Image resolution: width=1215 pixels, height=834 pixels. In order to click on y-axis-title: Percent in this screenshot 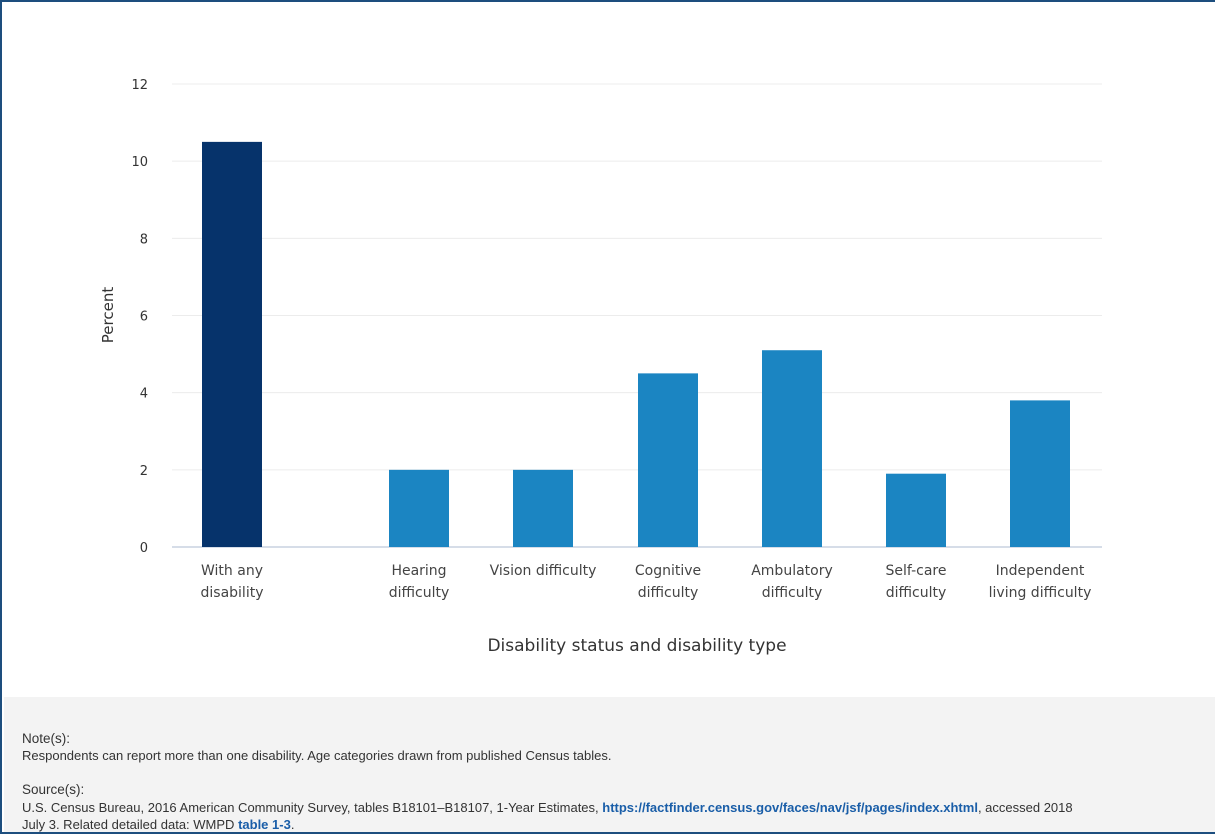, I will do `click(108, 315)`.